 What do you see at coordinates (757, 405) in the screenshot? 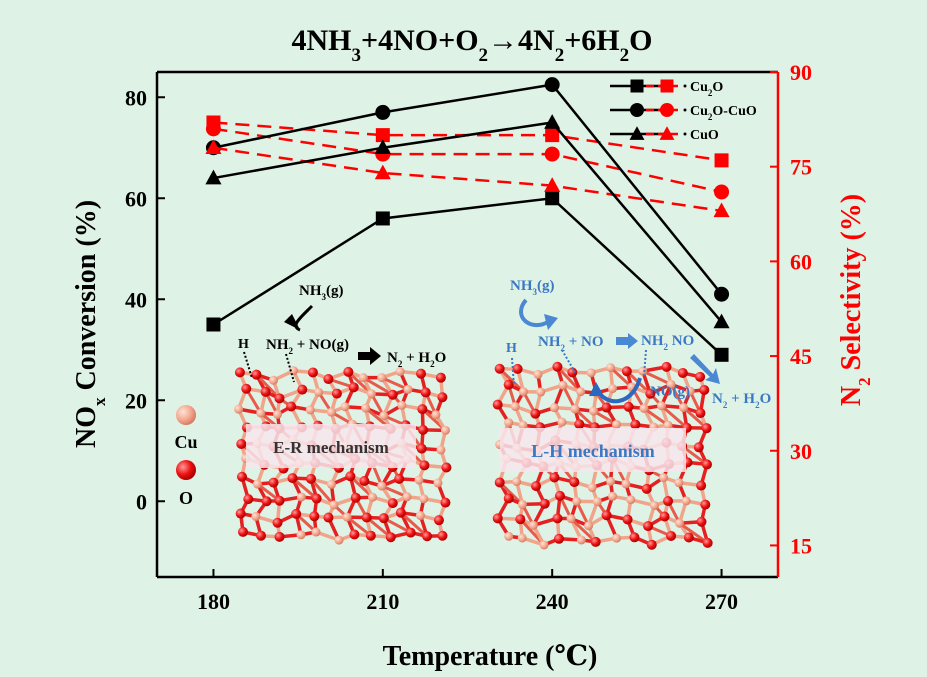
I see `lh-product-label-part: 2` at bounding box center [757, 405].